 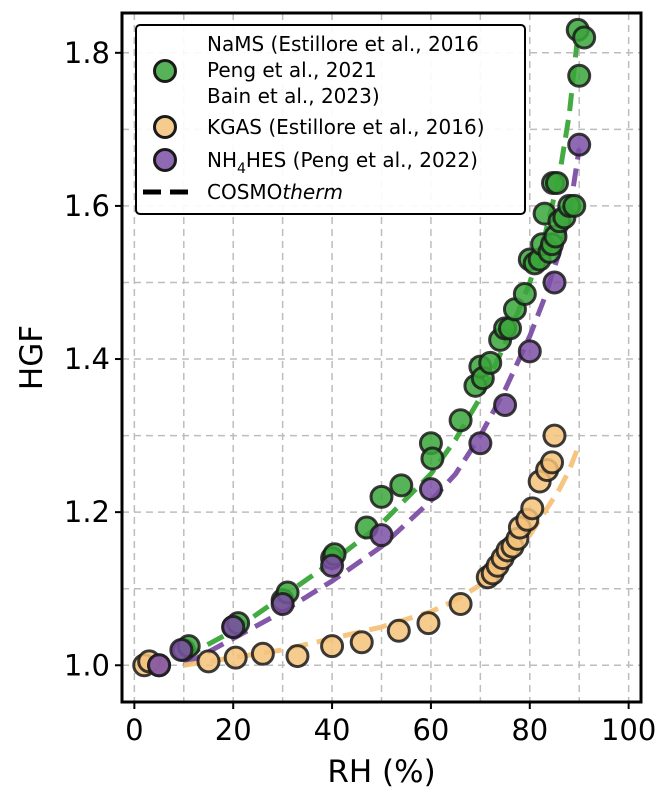 What do you see at coordinates (346, 127) in the screenshot?
I see `legend-label: KGAS (Estillore et al., 2016)` at bounding box center [346, 127].